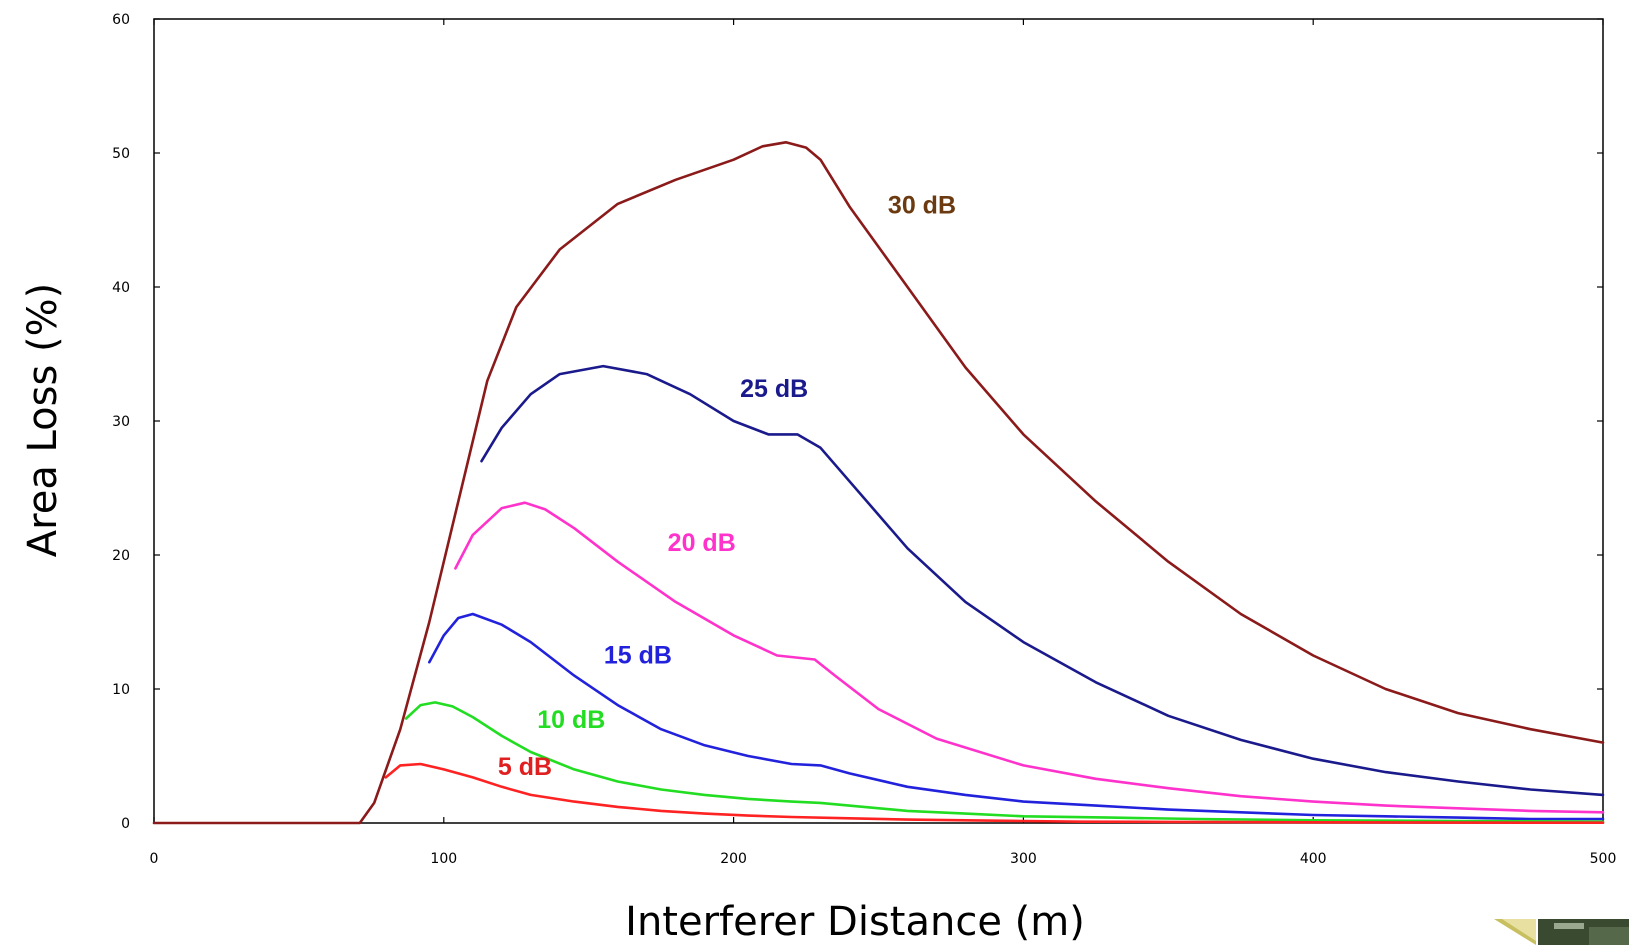 This screenshot has height=945, width=1629. I want to click on x-axis-title: Interferer Distance (m), so click(855, 922).